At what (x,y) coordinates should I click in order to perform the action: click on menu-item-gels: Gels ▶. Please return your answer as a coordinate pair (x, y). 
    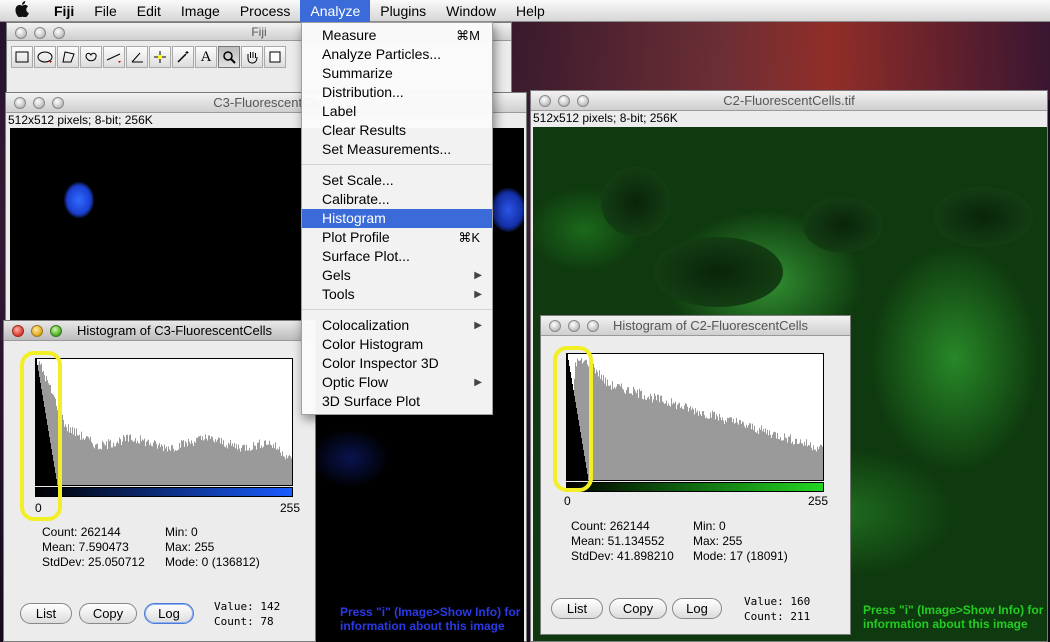
    Looking at the image, I should click on (397, 275).